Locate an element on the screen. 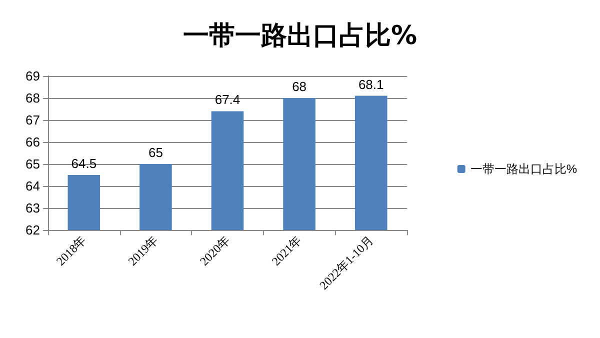  y-tick-label: 63 is located at coordinates (33, 208).